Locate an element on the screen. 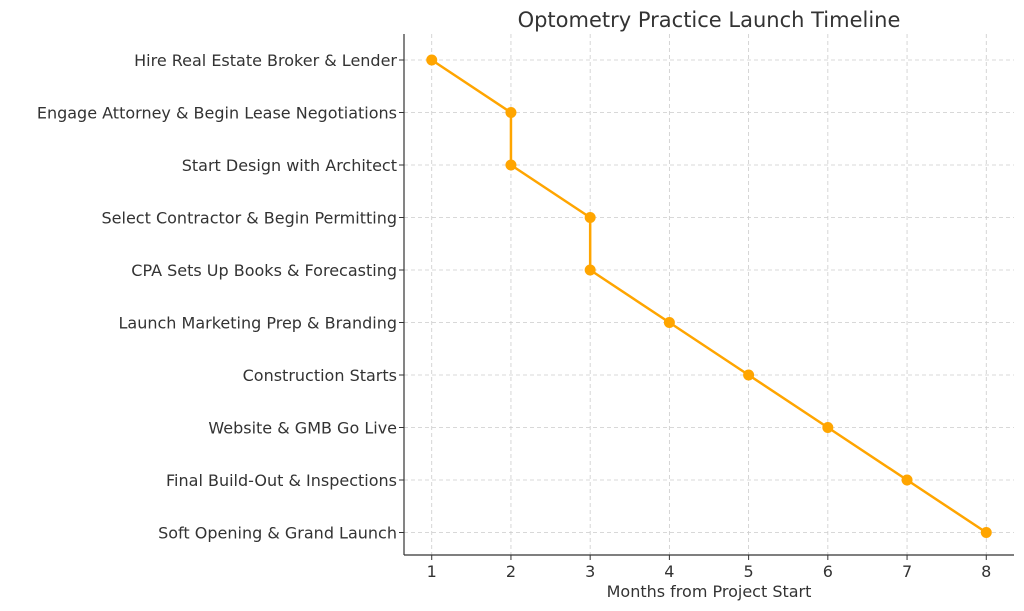 This screenshot has width=1024, height=611. y-tick-label: Soft Opening & Grand Launch is located at coordinates (277, 533).